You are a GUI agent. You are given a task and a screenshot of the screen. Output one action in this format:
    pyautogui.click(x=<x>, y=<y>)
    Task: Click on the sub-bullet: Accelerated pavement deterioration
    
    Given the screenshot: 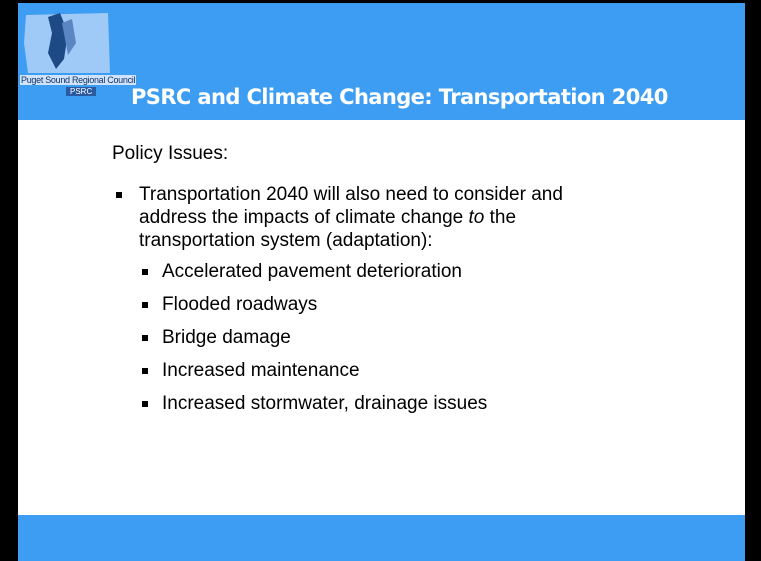 What is the action you would take?
    pyautogui.click(x=352, y=271)
    